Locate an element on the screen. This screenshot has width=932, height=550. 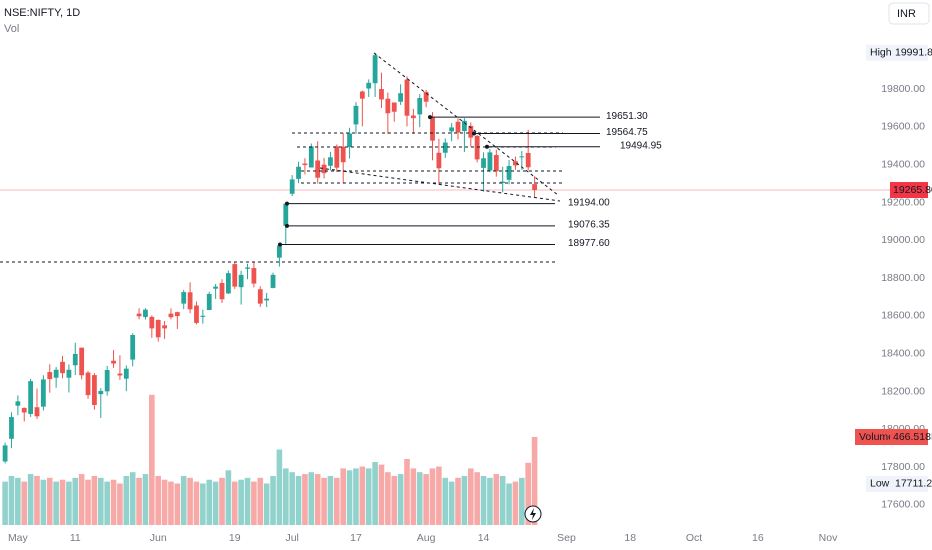
x-tick-label: Aug is located at coordinates (426, 538).